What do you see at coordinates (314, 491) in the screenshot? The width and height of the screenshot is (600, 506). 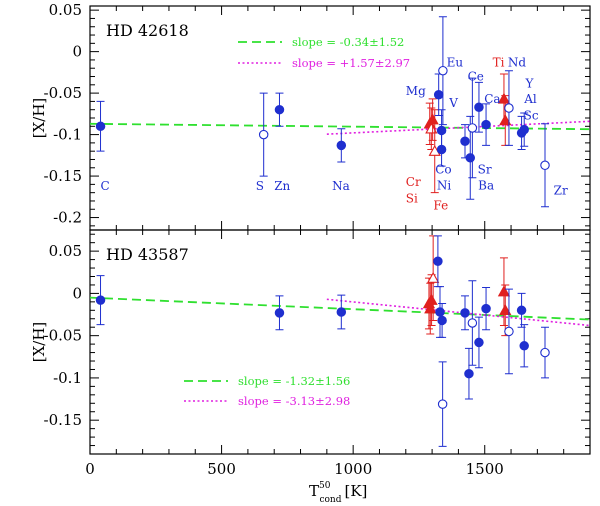 I see `x-axis-title-main: T` at bounding box center [314, 491].